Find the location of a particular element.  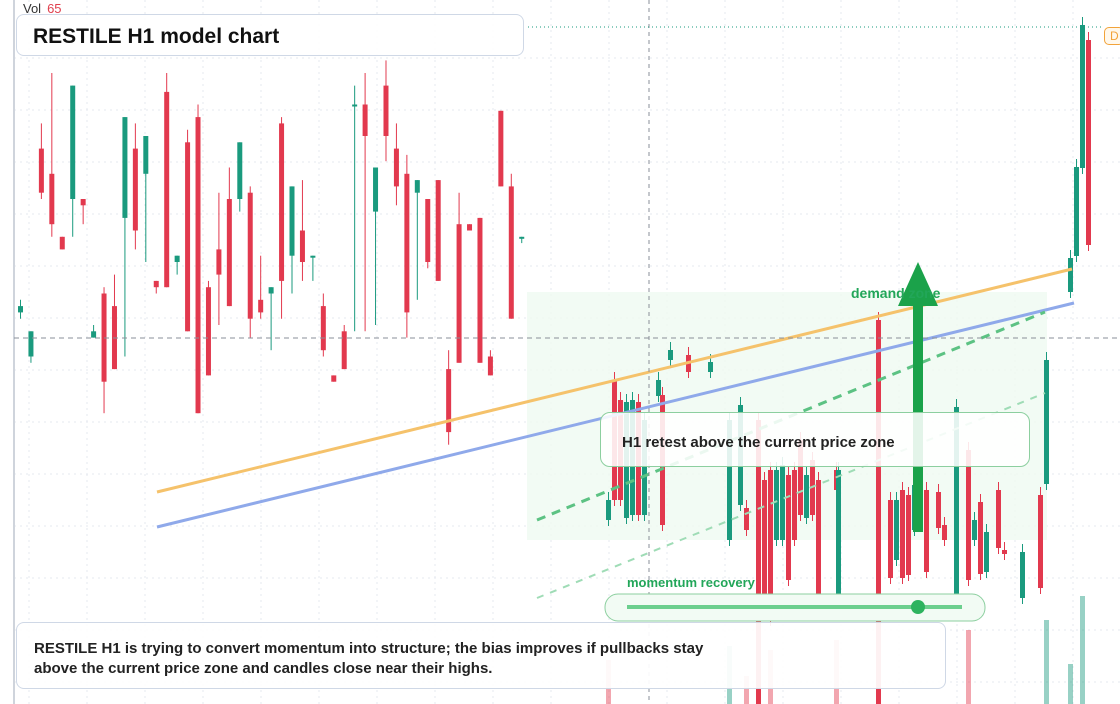

callout-text: H1 retest above the current price zone is located at coordinates (758, 442).